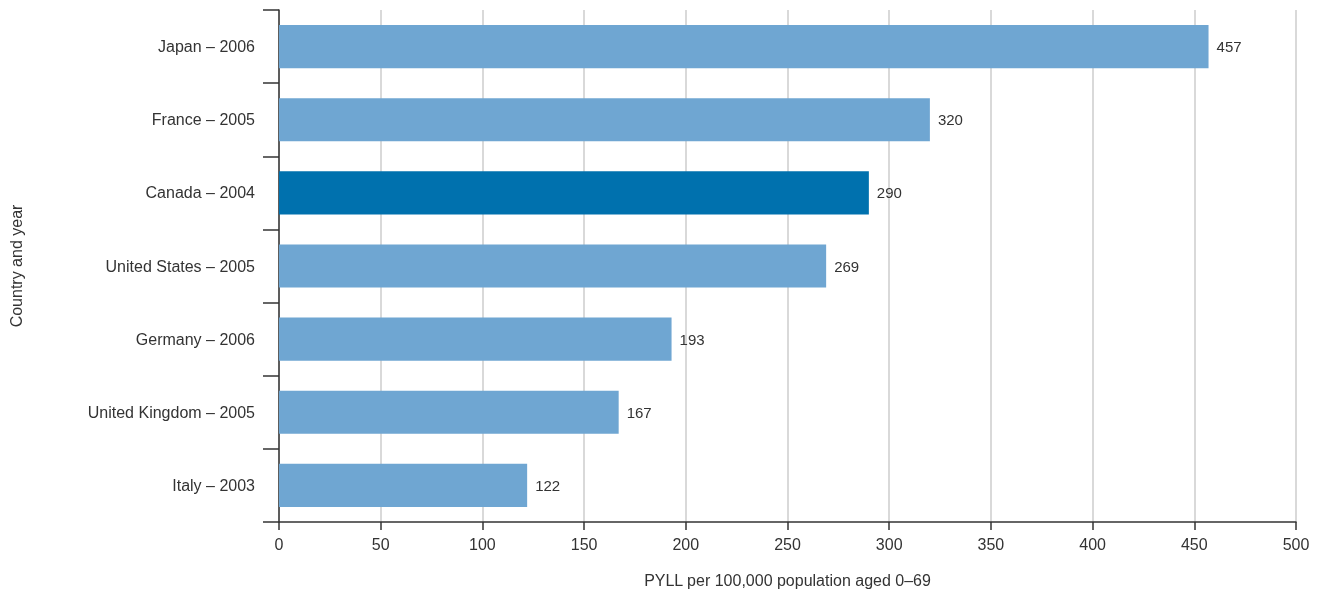  Describe the element at coordinates (787, 580) in the screenshot. I see `x-axis-title: PYLL per 100,000 population aged 0–69` at that location.